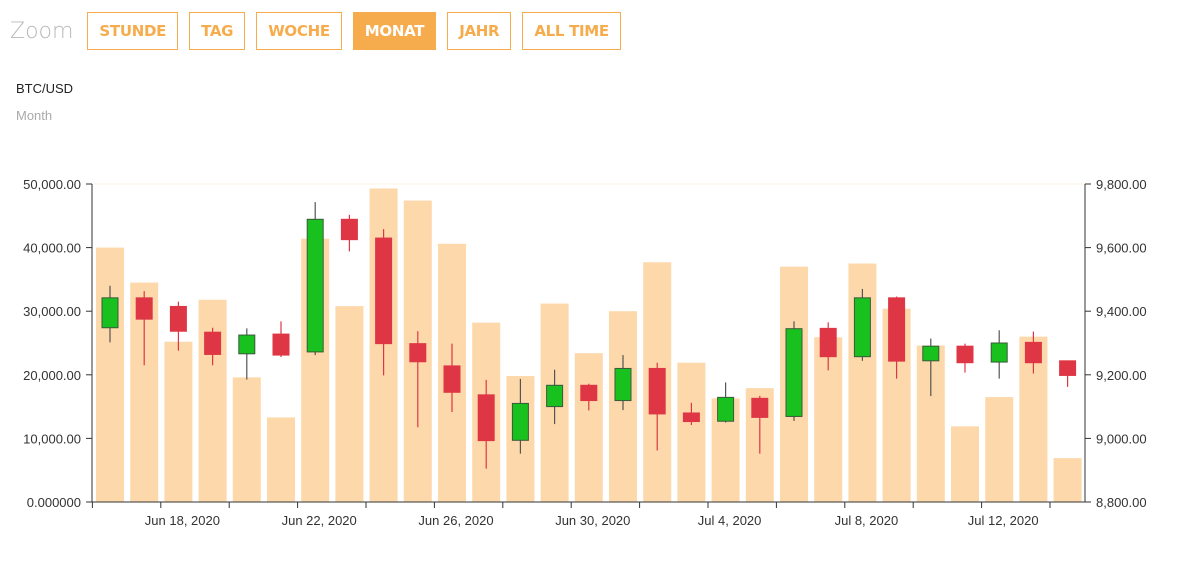 The height and width of the screenshot is (570, 1198). Describe the element at coordinates (455, 520) in the screenshot. I see `x-axis-tick-label: Jun 26, 2020` at that location.